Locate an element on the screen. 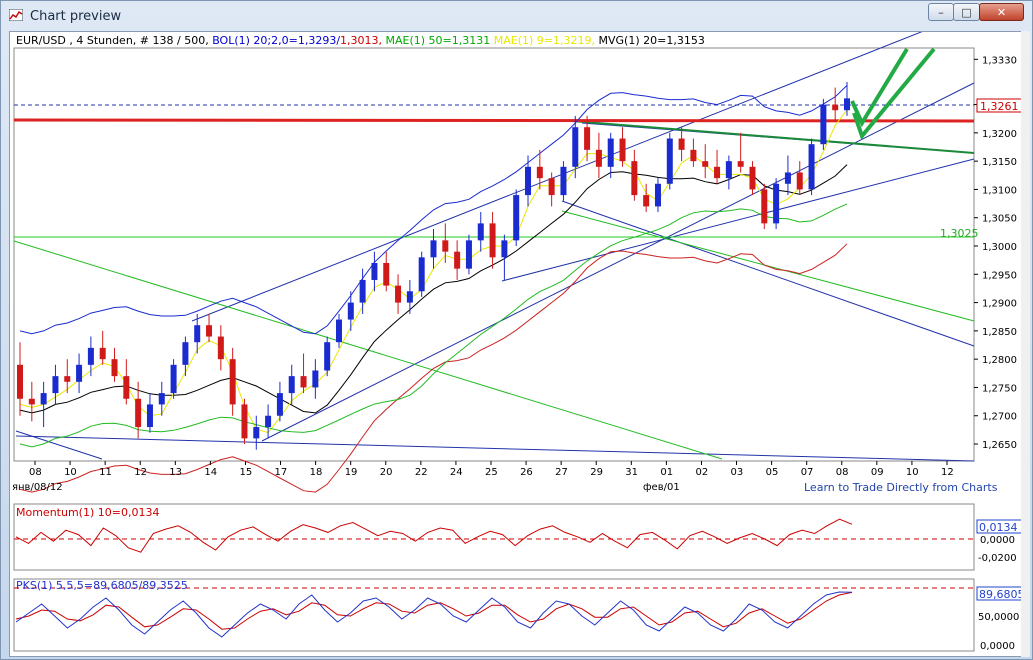  time-tick: 24 is located at coordinates (456, 472).